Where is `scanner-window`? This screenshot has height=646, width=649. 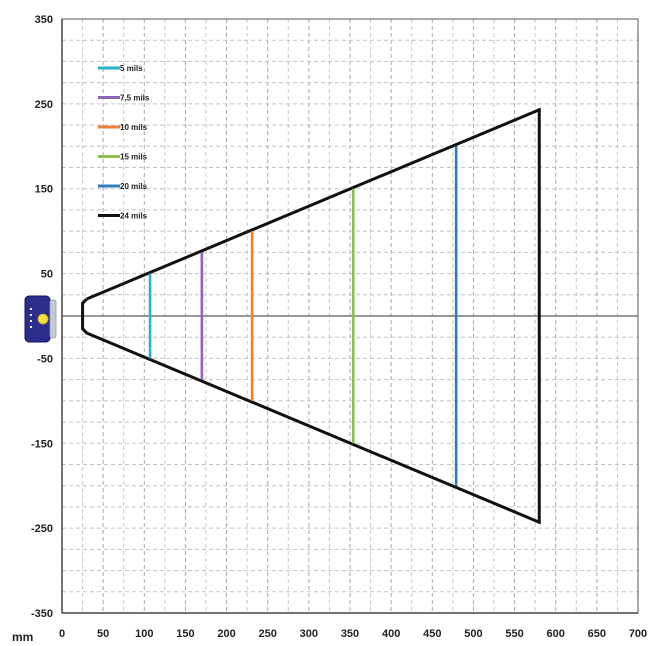
scanner-window is located at coordinates (53, 319).